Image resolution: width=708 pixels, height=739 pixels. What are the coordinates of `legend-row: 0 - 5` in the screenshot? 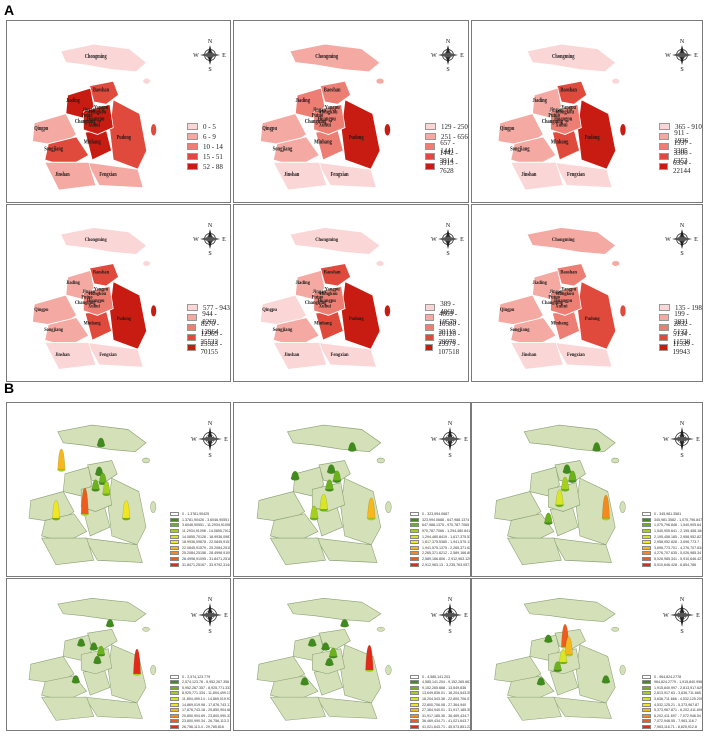 It's located at (205, 127).